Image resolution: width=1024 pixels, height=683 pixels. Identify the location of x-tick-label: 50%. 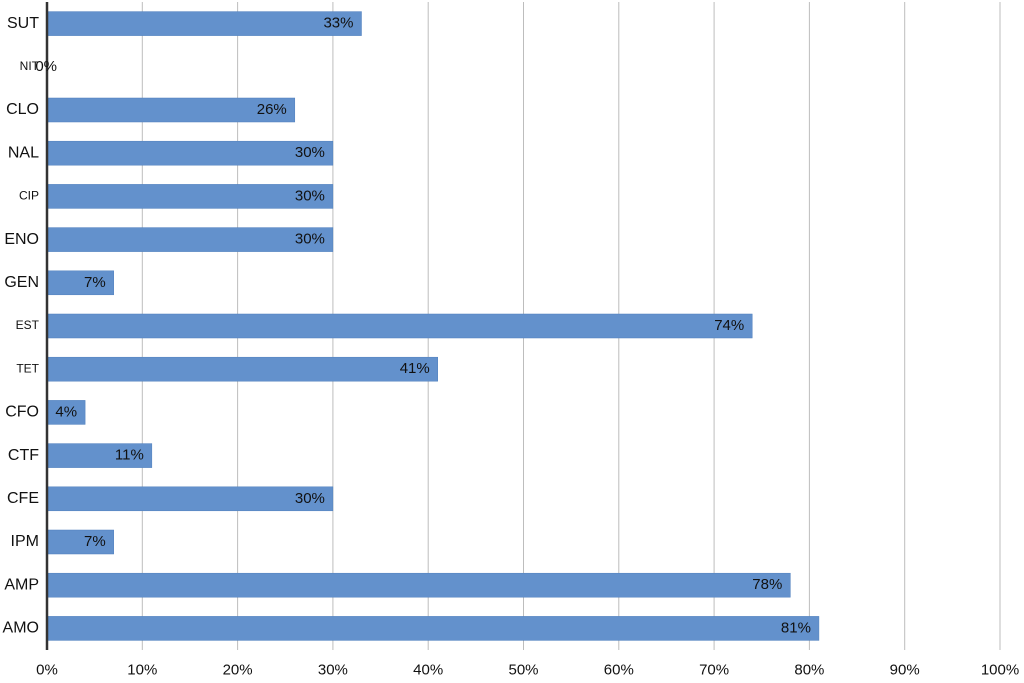
(523, 669).